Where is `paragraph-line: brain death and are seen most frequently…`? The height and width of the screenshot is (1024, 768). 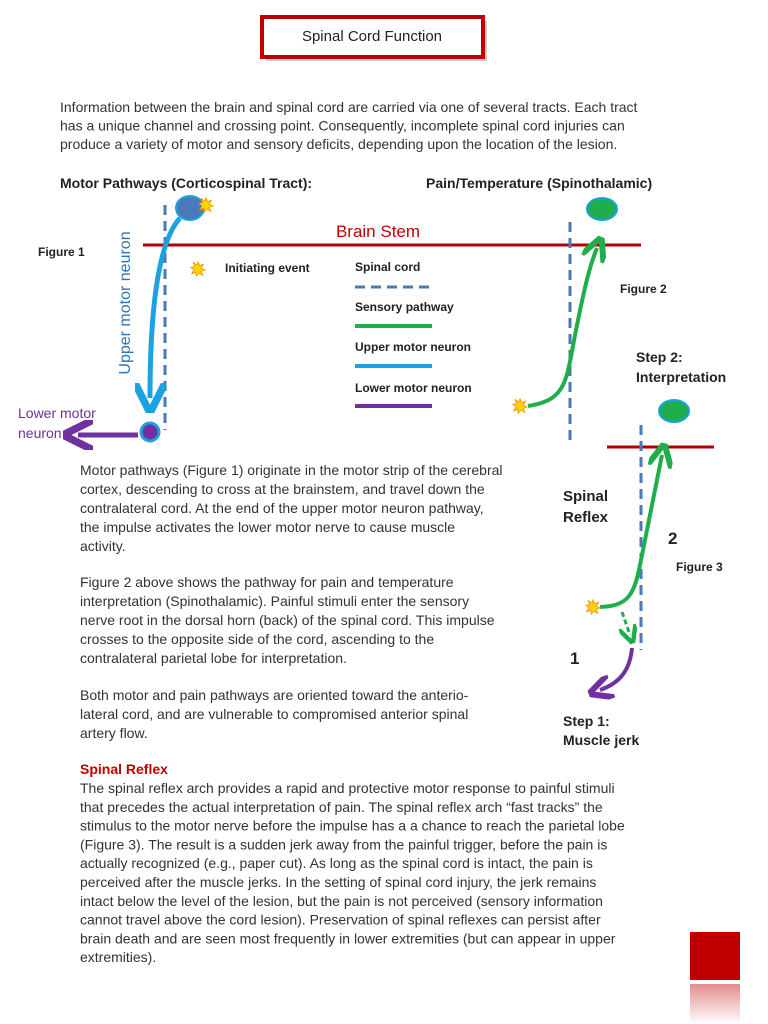
paragraph-line: brain death and are seen most frequently… is located at coordinates (348, 938).